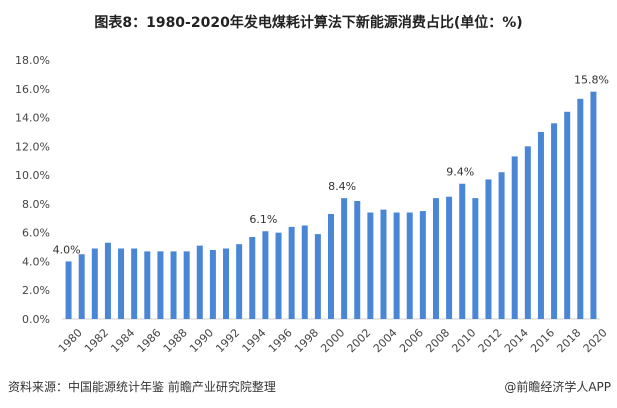 This screenshot has height=408, width=617. Describe the element at coordinates (383, 264) in the screenshot. I see `bar-2004` at that location.